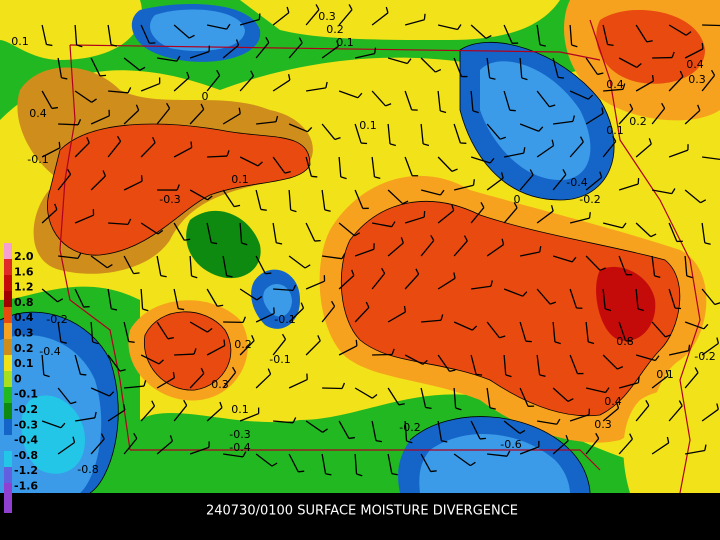  I want to click on contour-label: 0.1, so click(345, 42).